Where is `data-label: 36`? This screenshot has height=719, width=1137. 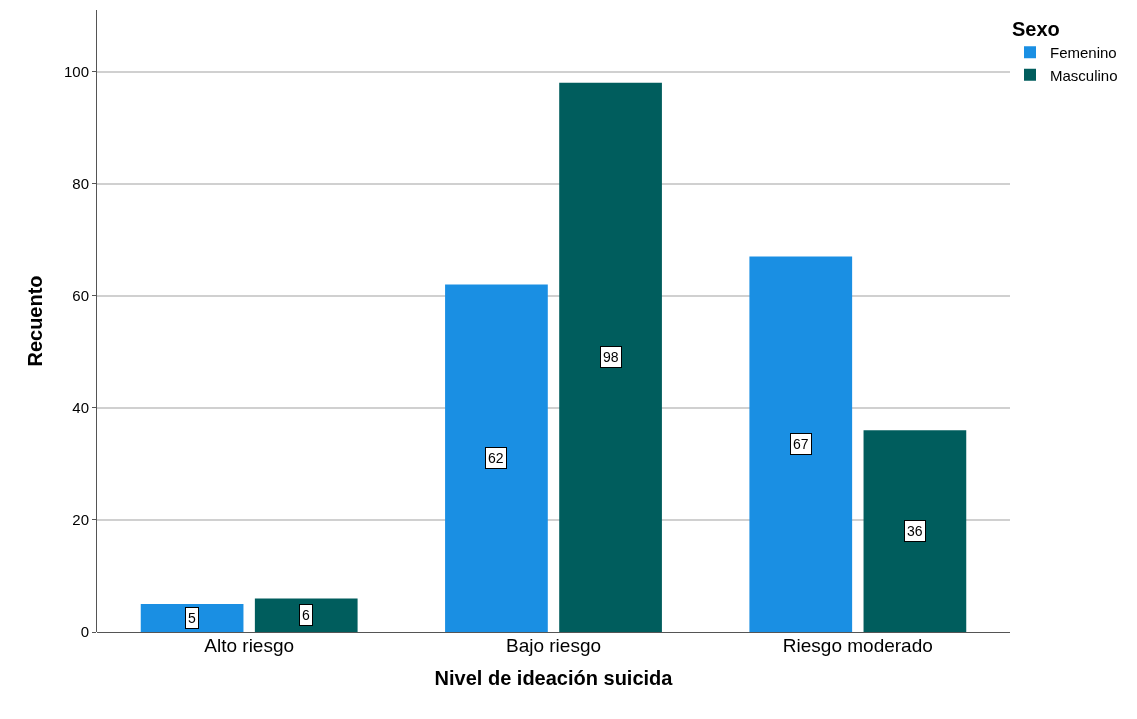
data-label: 36 is located at coordinates (915, 531).